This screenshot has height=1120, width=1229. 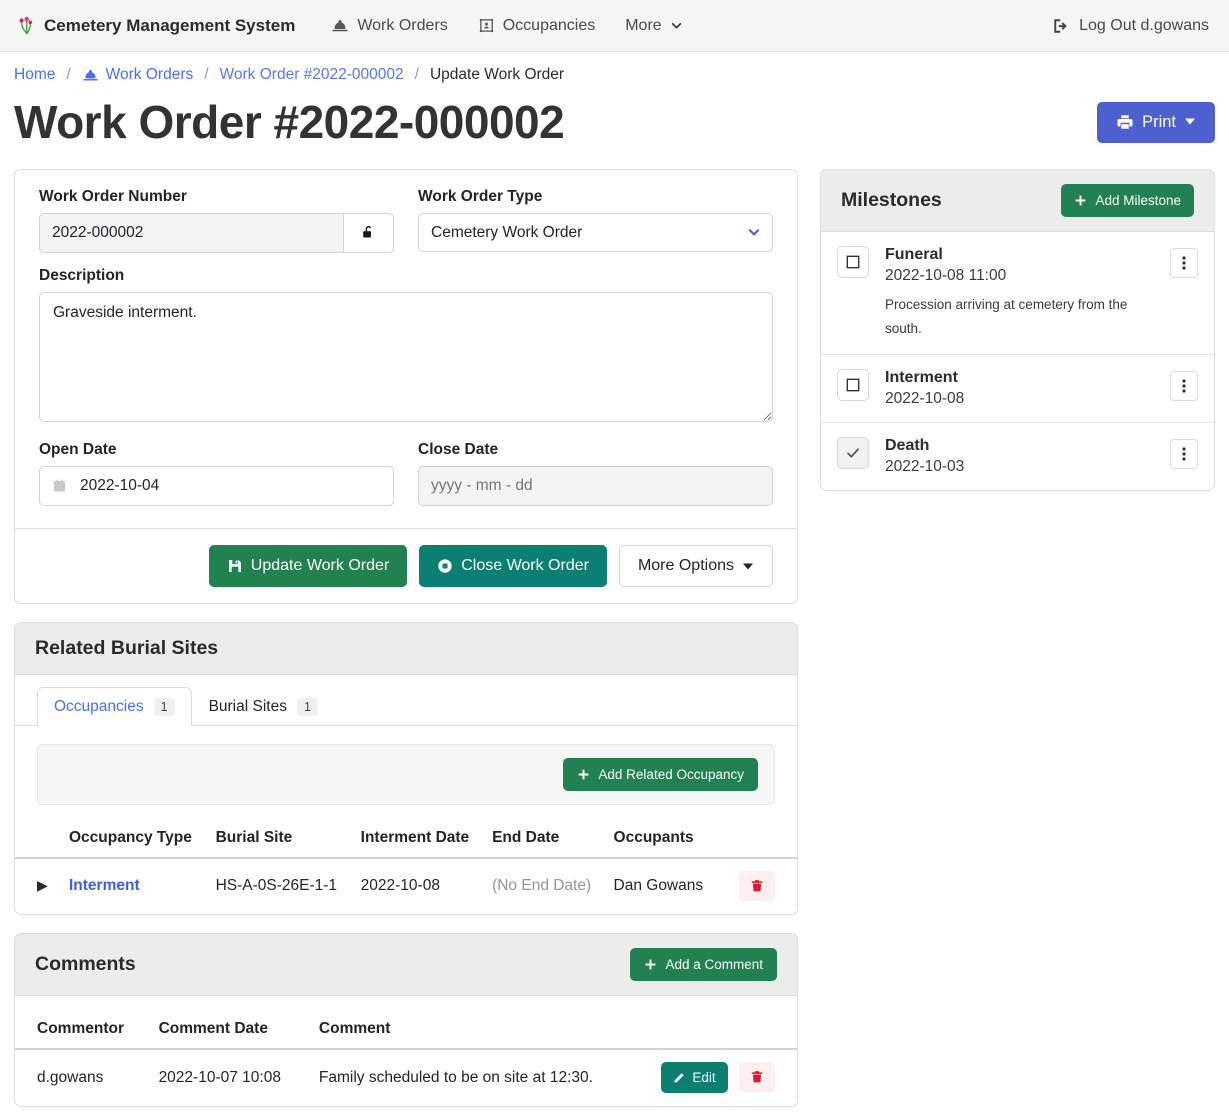 I want to click on expand-cell: ▶, so click(x=38, y=886).